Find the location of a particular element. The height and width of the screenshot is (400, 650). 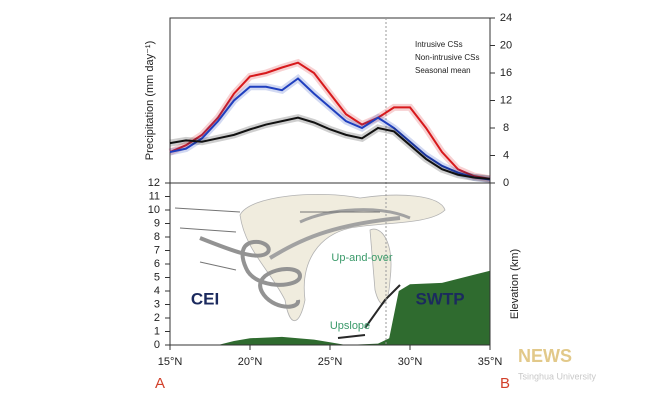

watermark-title: NEWS is located at coordinates (545, 356).